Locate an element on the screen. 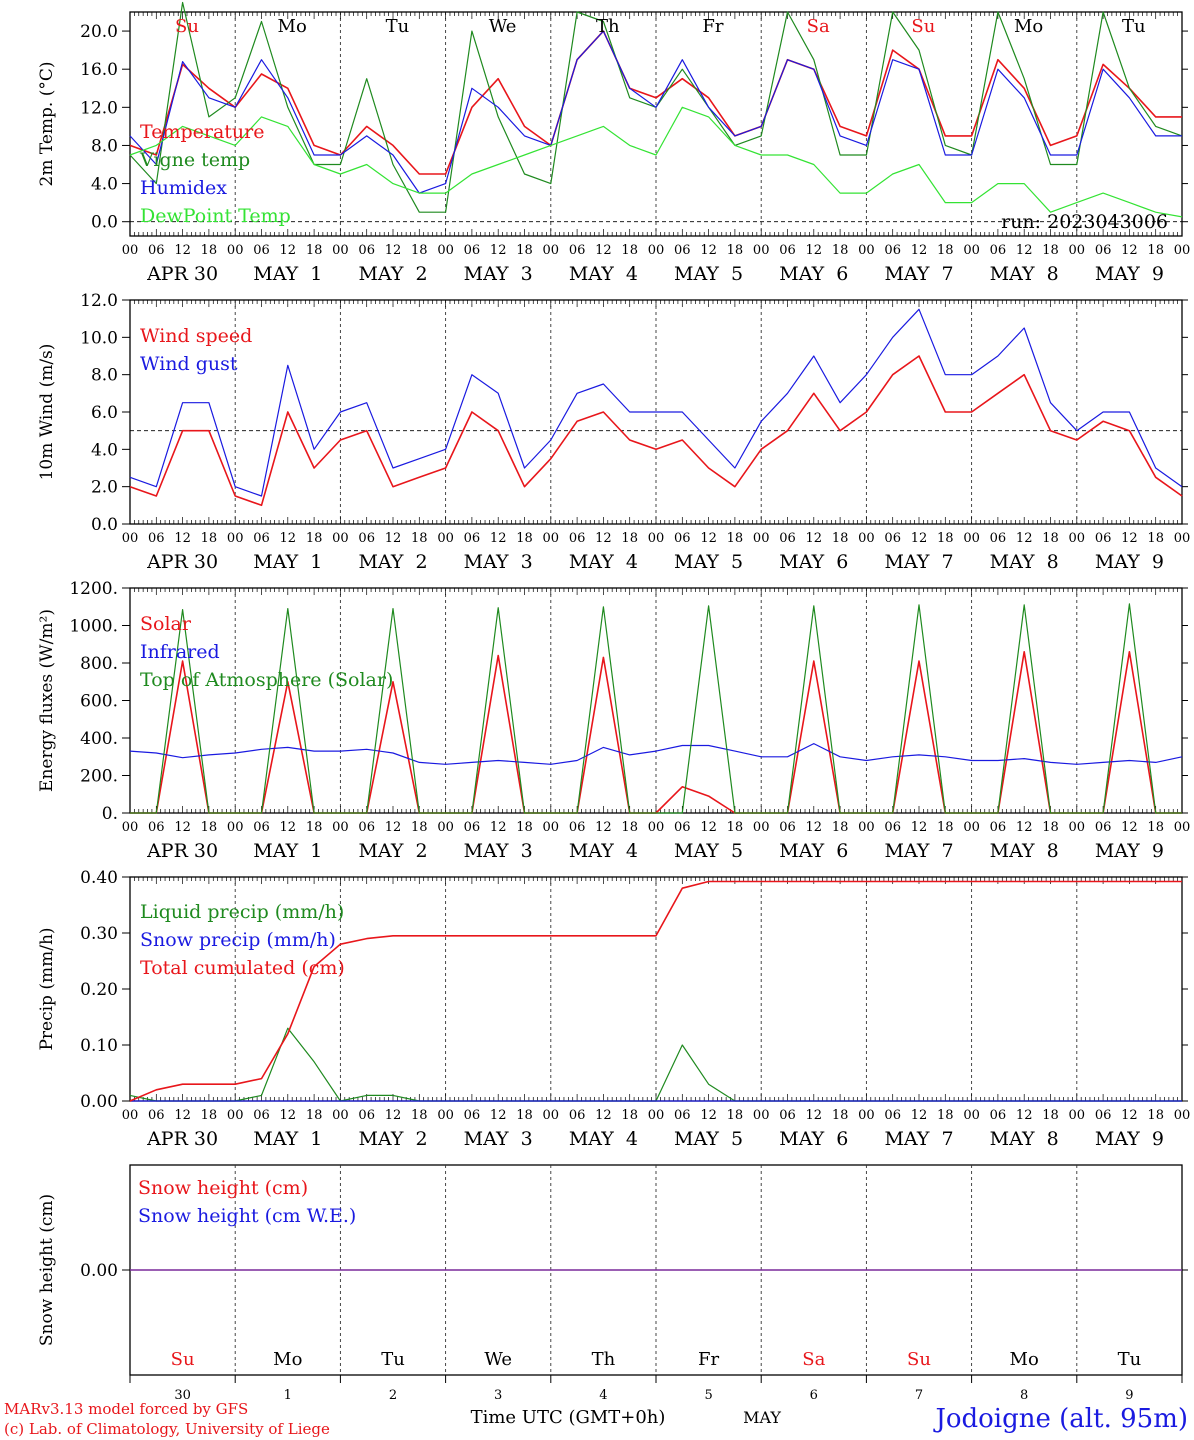 This screenshot has height=1440, width=1194. date-number: 6 is located at coordinates (814, 1395).